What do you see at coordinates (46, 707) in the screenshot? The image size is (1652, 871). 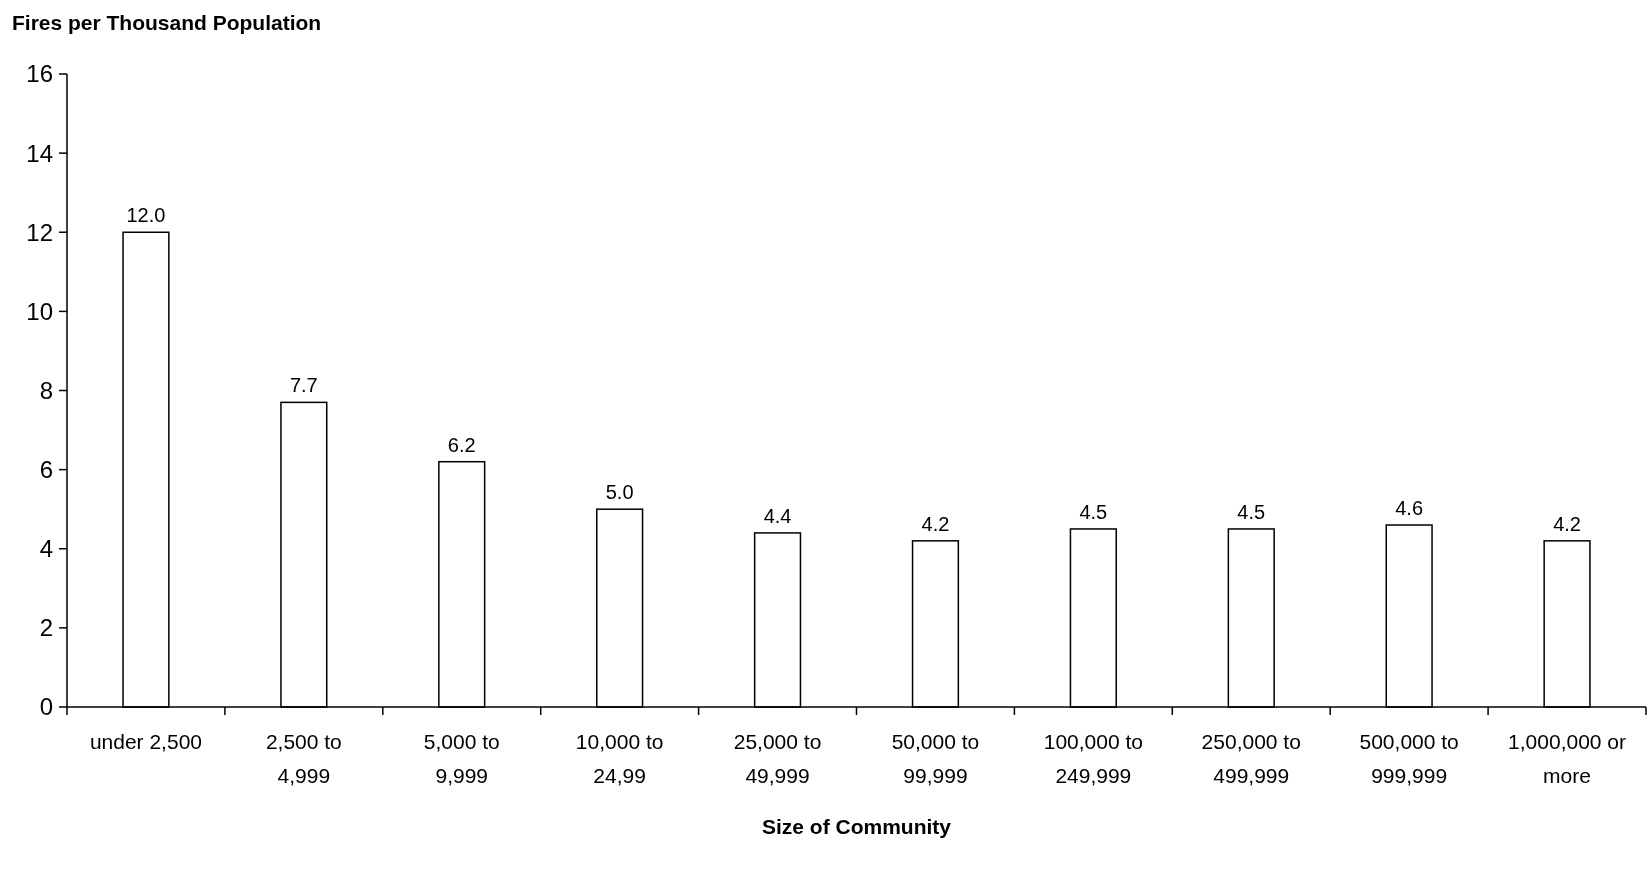 I see `y-tick-label: 0` at bounding box center [46, 707].